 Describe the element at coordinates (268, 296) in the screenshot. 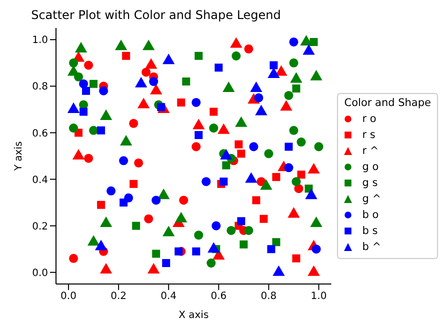

I see `x-tick-label: 0.8` at that location.